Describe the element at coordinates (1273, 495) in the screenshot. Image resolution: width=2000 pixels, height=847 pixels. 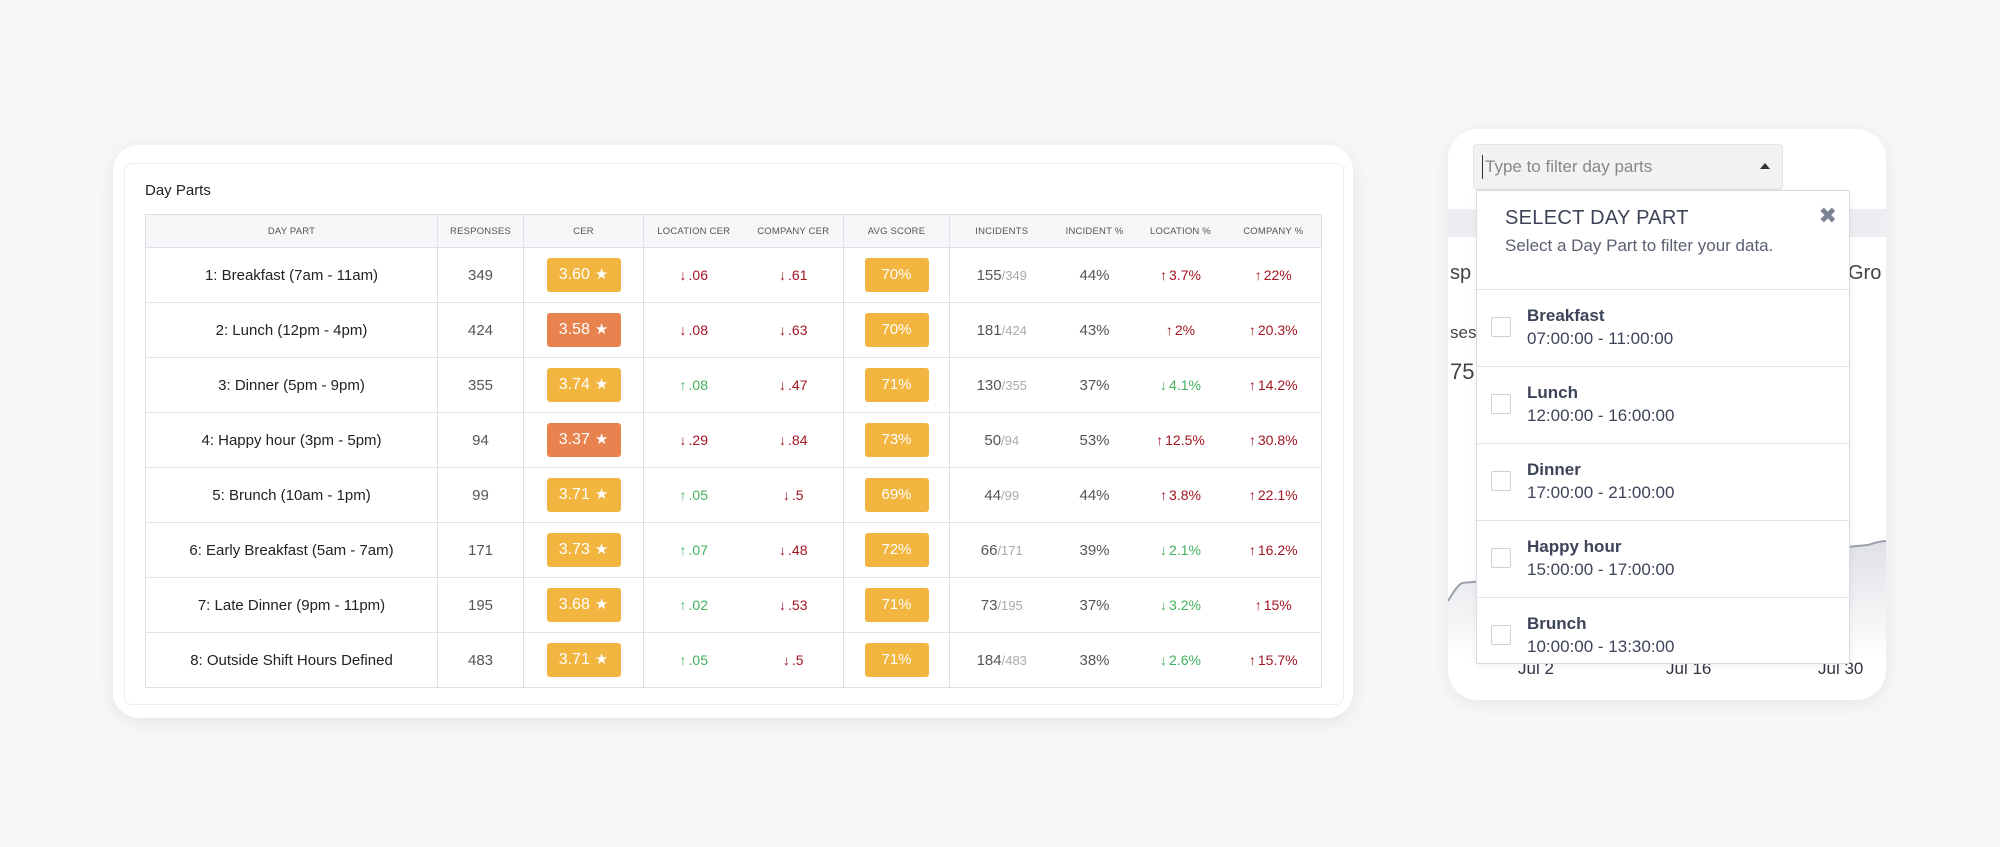
I see `company-pct-cell: ↑ 22.1%` at that location.